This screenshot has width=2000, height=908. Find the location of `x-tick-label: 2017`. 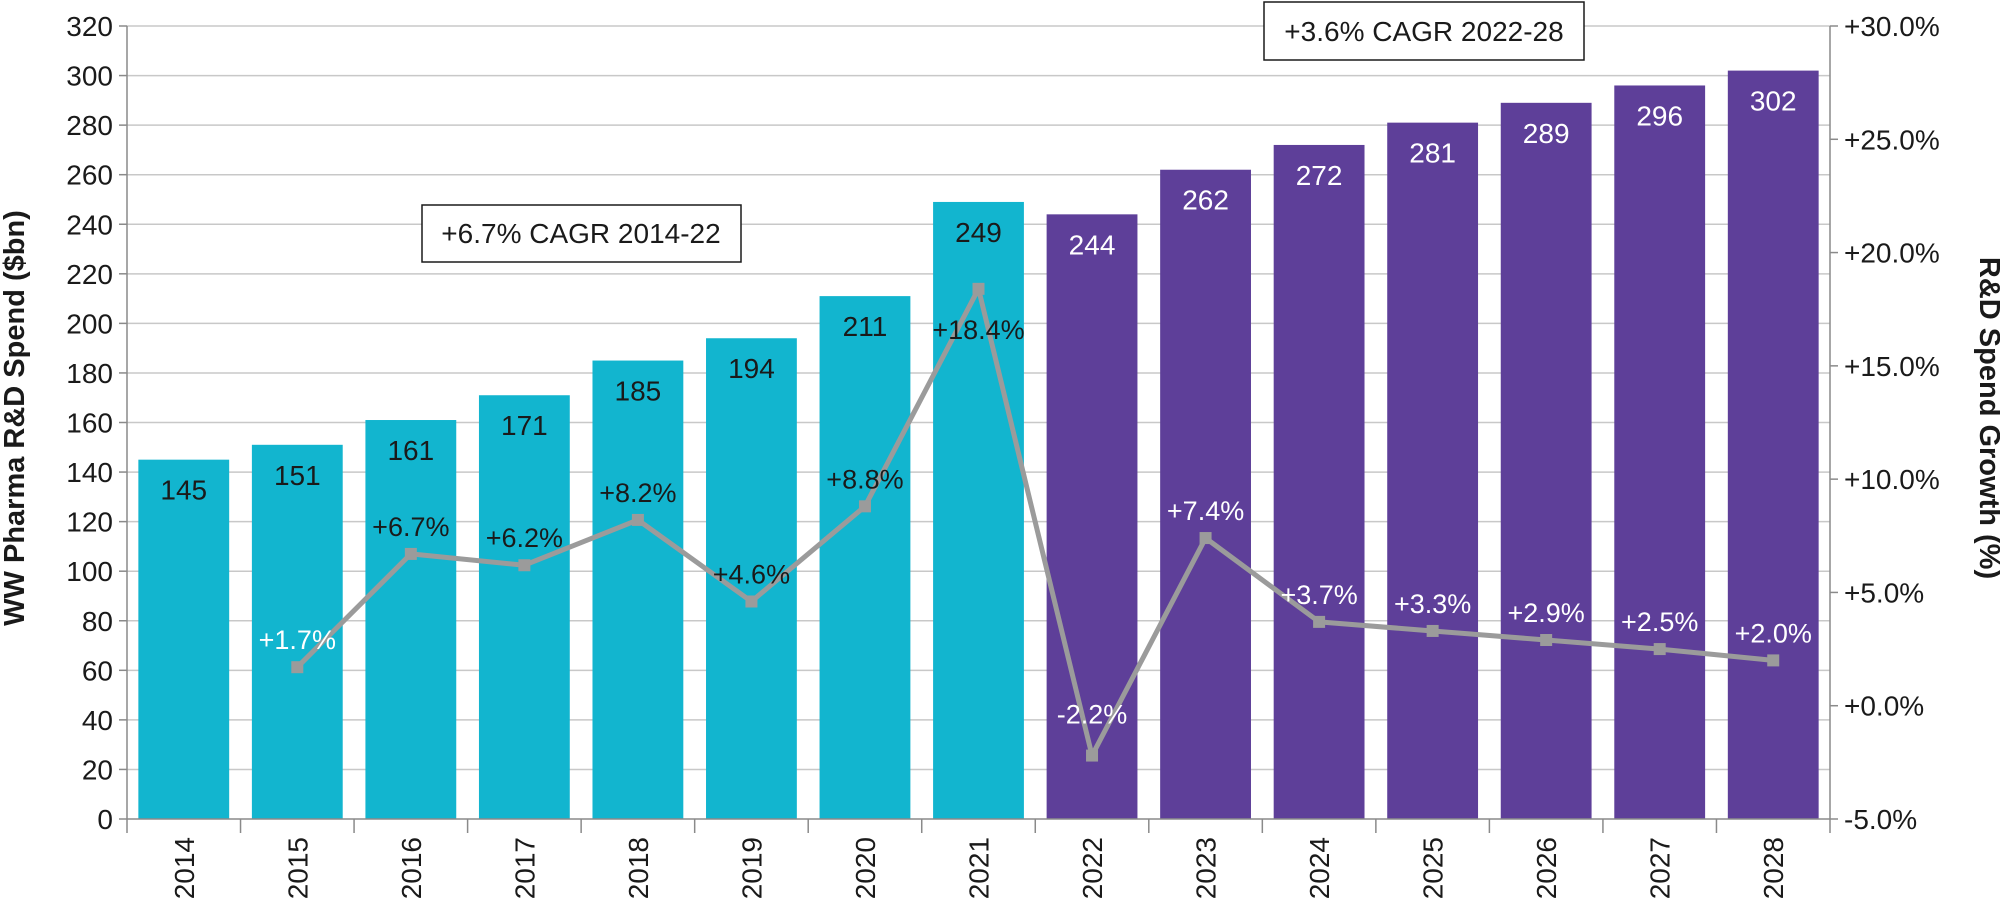

x-tick-label: 2017 is located at coordinates (524, 868).